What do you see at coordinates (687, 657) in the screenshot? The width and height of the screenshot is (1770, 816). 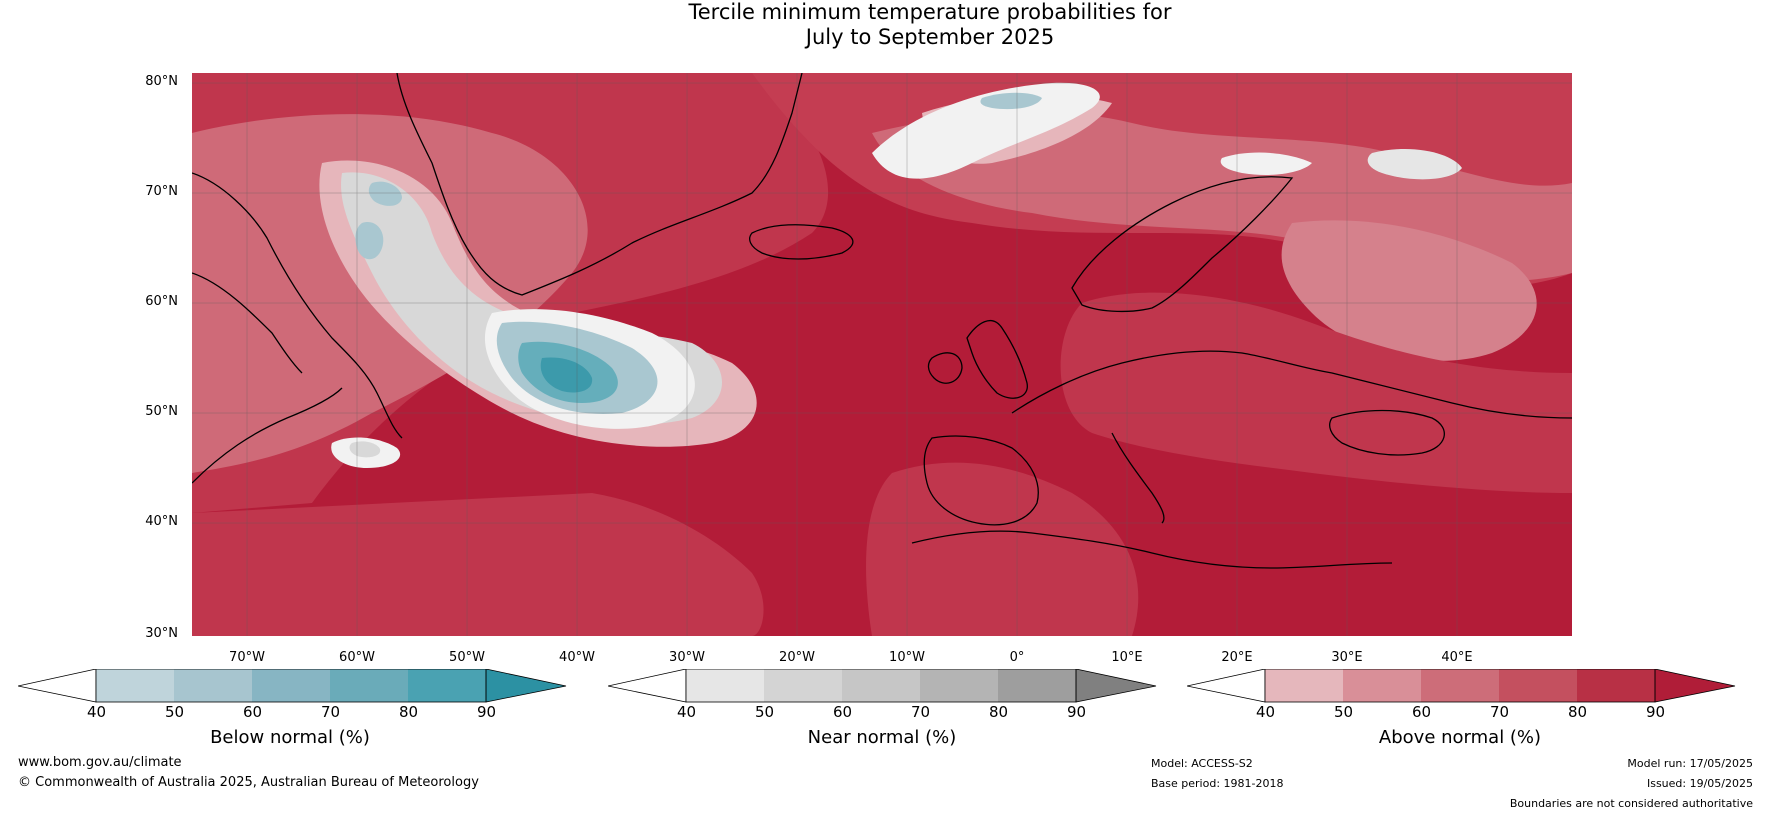 I see `lon-label-30w: 30°W` at bounding box center [687, 657].